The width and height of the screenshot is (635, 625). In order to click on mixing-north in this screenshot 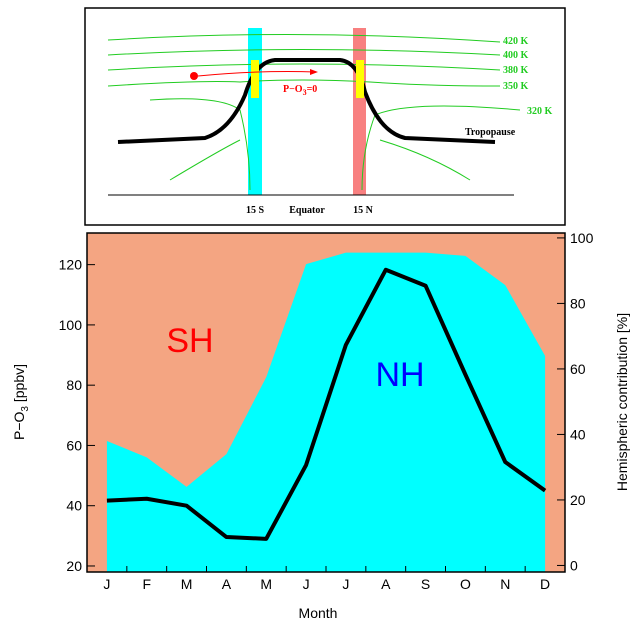, I will do `click(360, 79)`.